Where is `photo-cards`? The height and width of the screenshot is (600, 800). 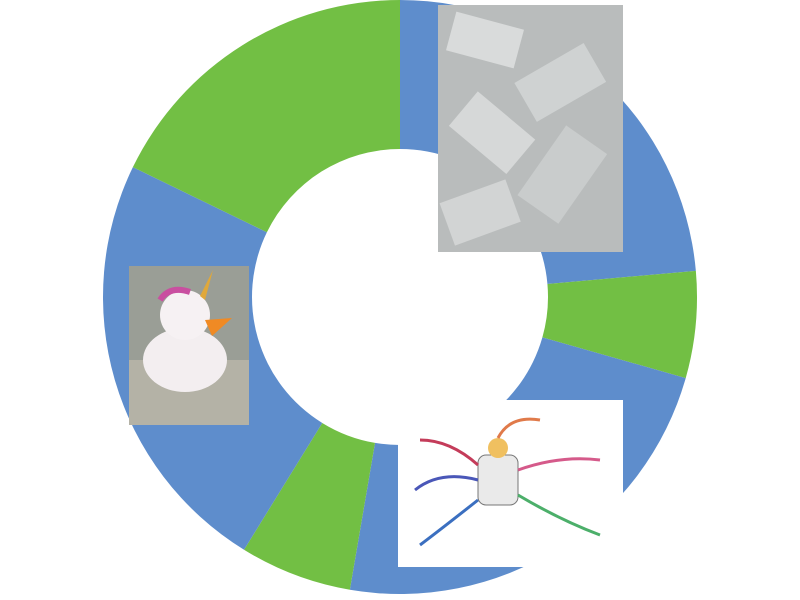
photo-cards is located at coordinates (530, 128).